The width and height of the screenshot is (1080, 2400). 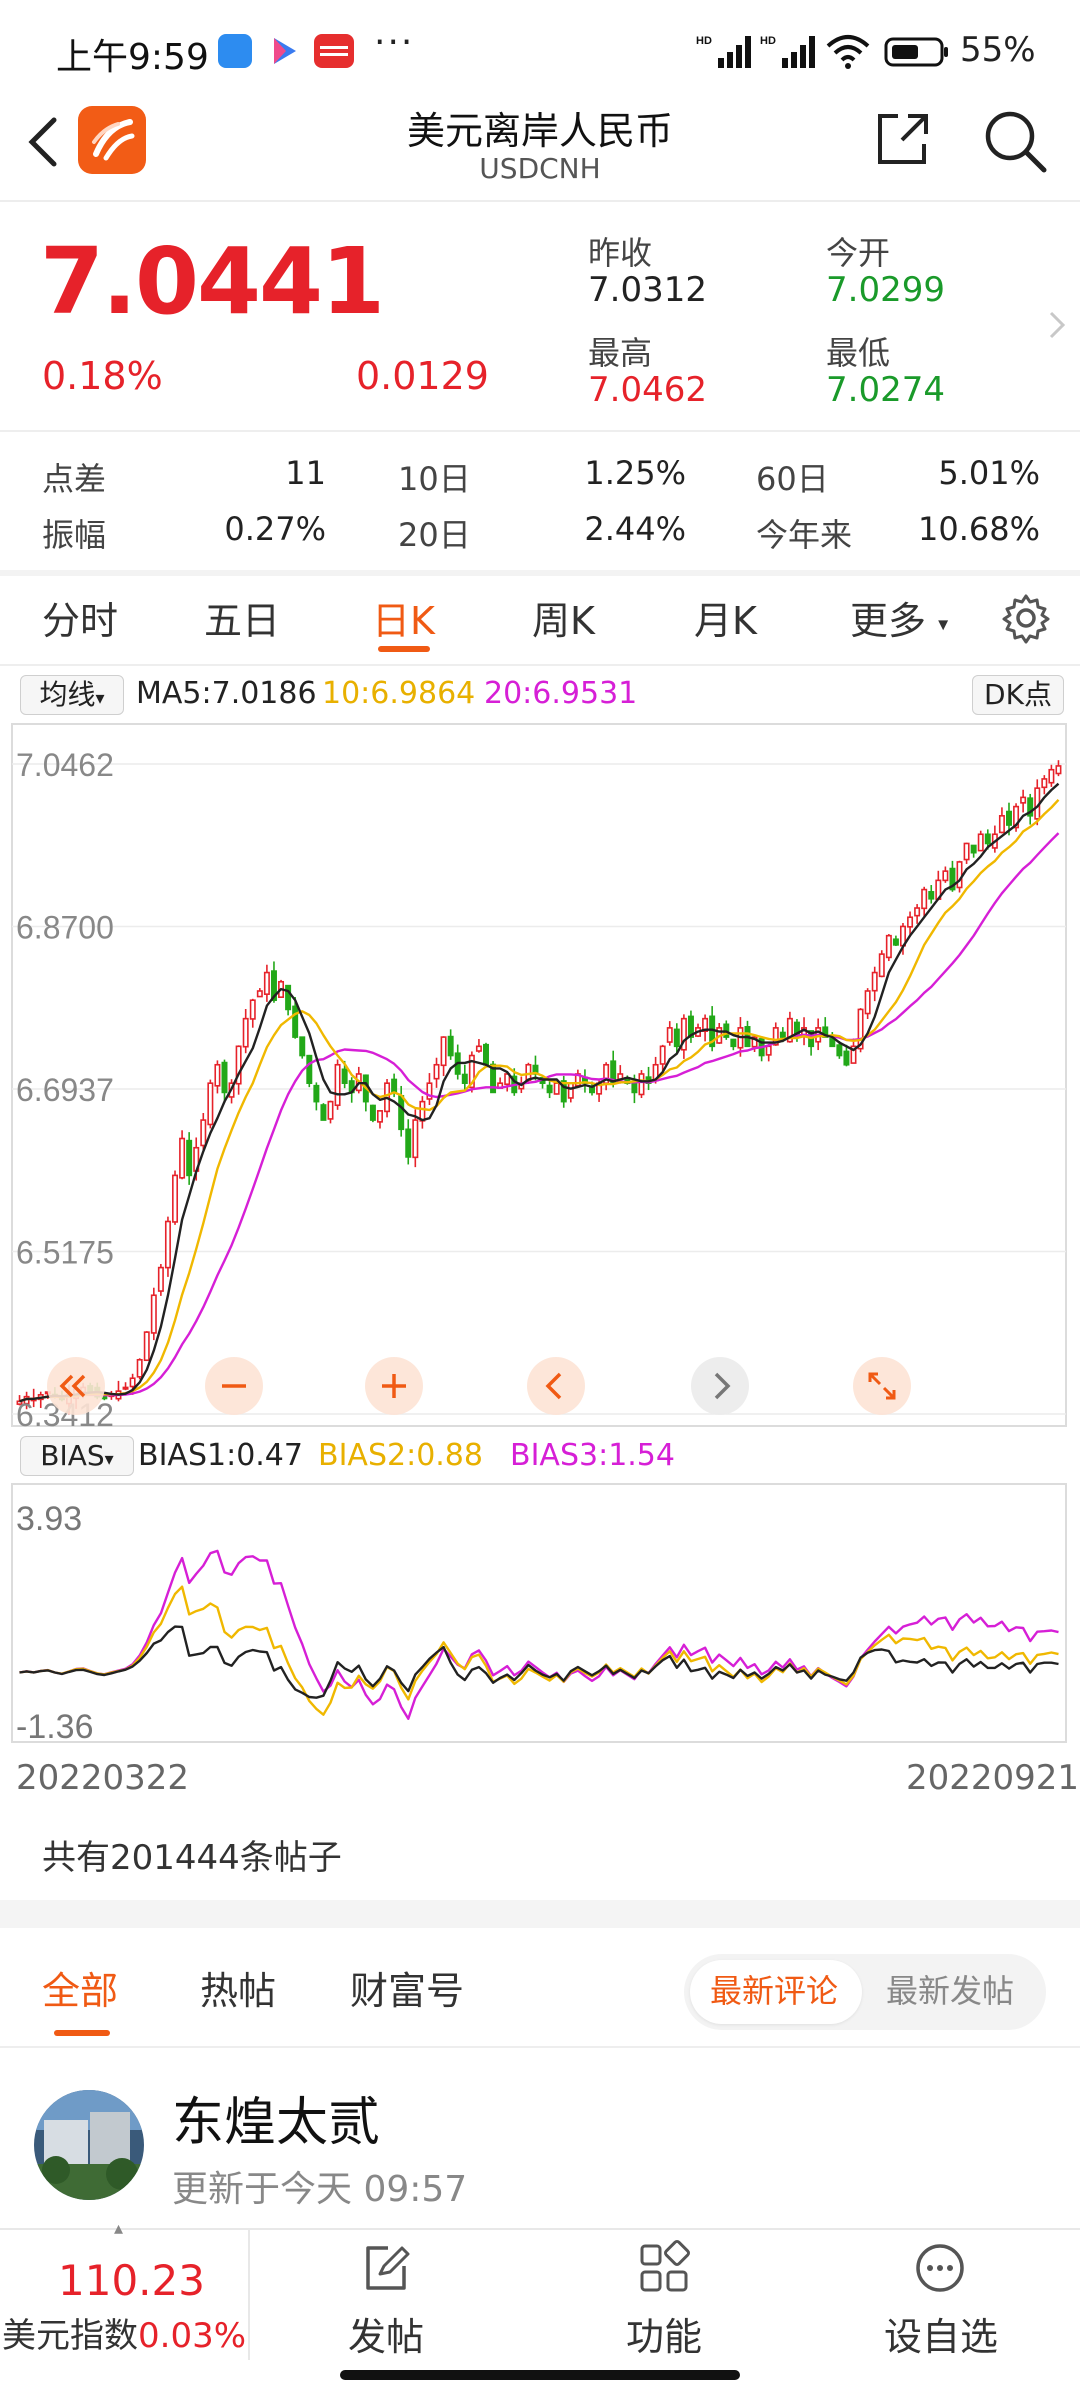 I want to click on expand-chevron-icon, so click(x=1057, y=327).